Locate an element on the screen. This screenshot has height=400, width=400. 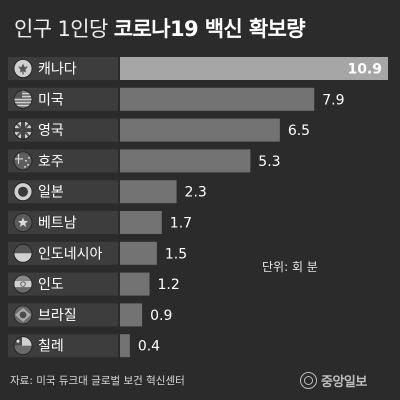
bar-row: 베트남 1.7 is located at coordinates (100, 222).